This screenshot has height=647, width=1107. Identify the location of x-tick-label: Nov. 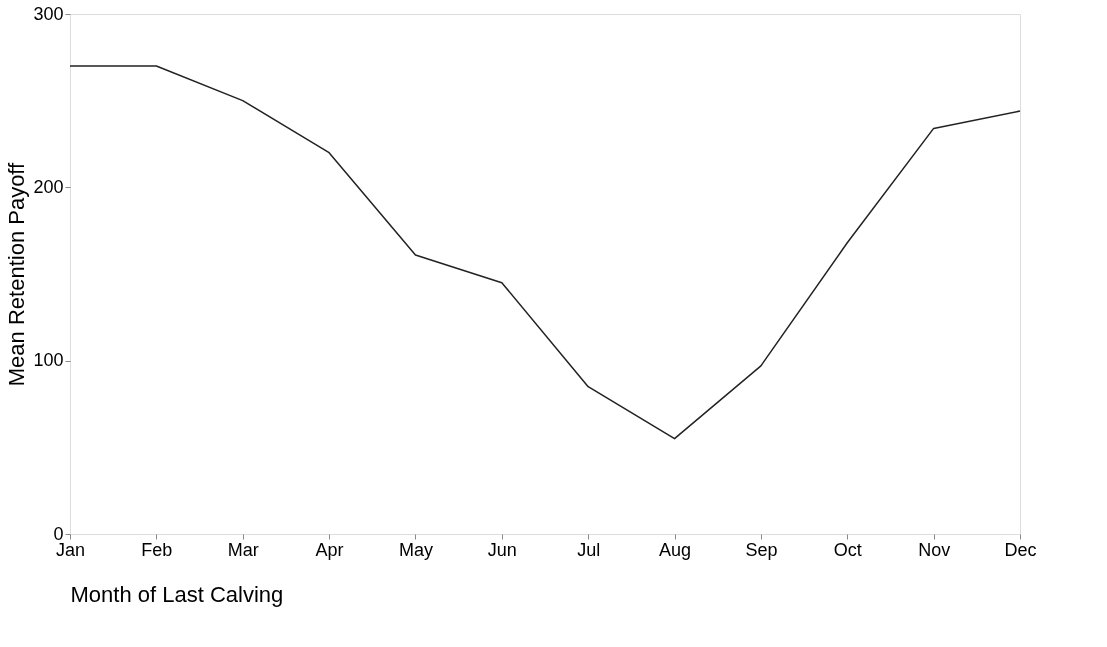
(934, 549).